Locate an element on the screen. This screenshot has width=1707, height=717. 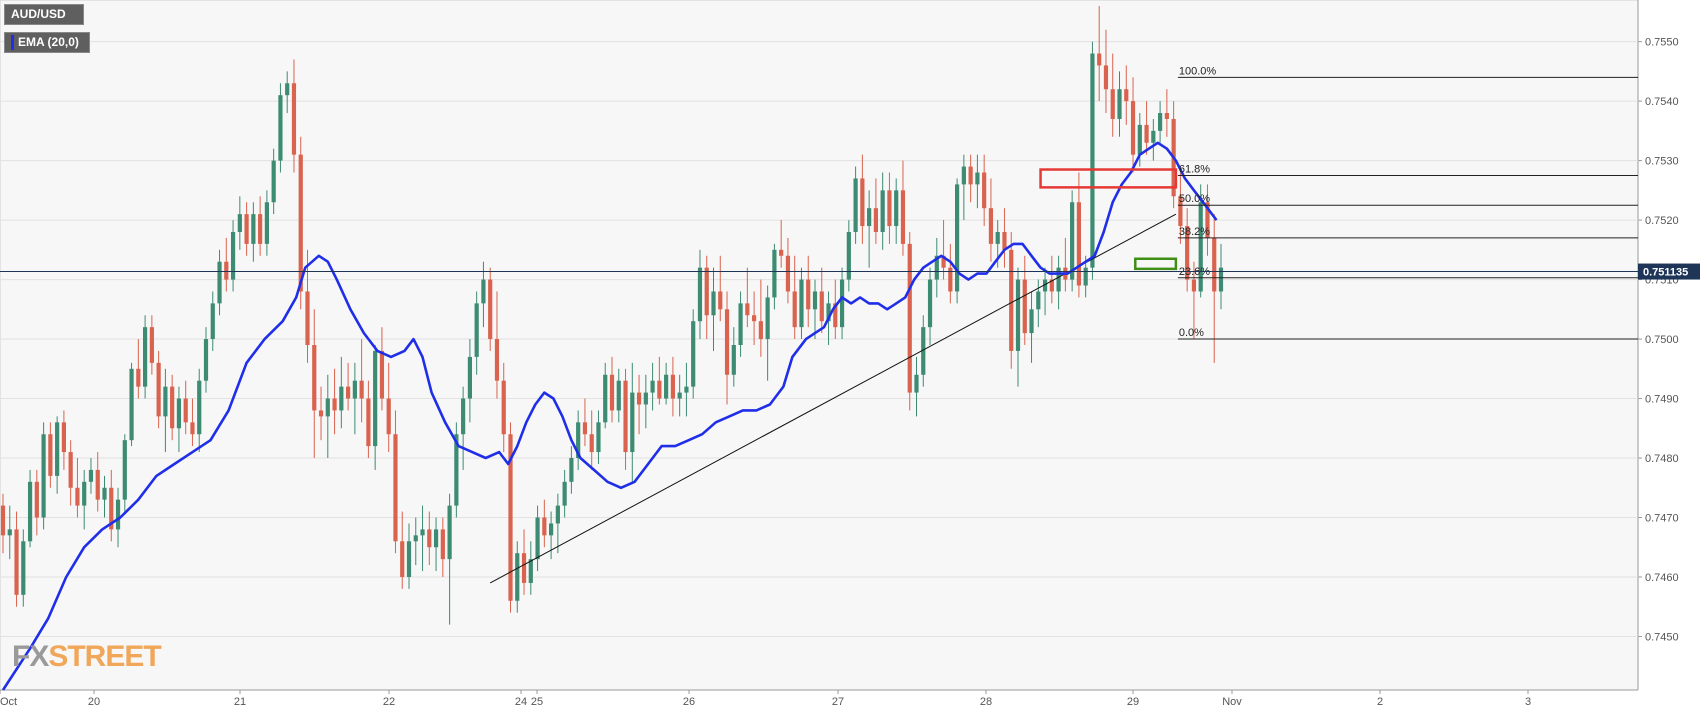
fxstreet-logo: FXSTREET is located at coordinates (87, 657).